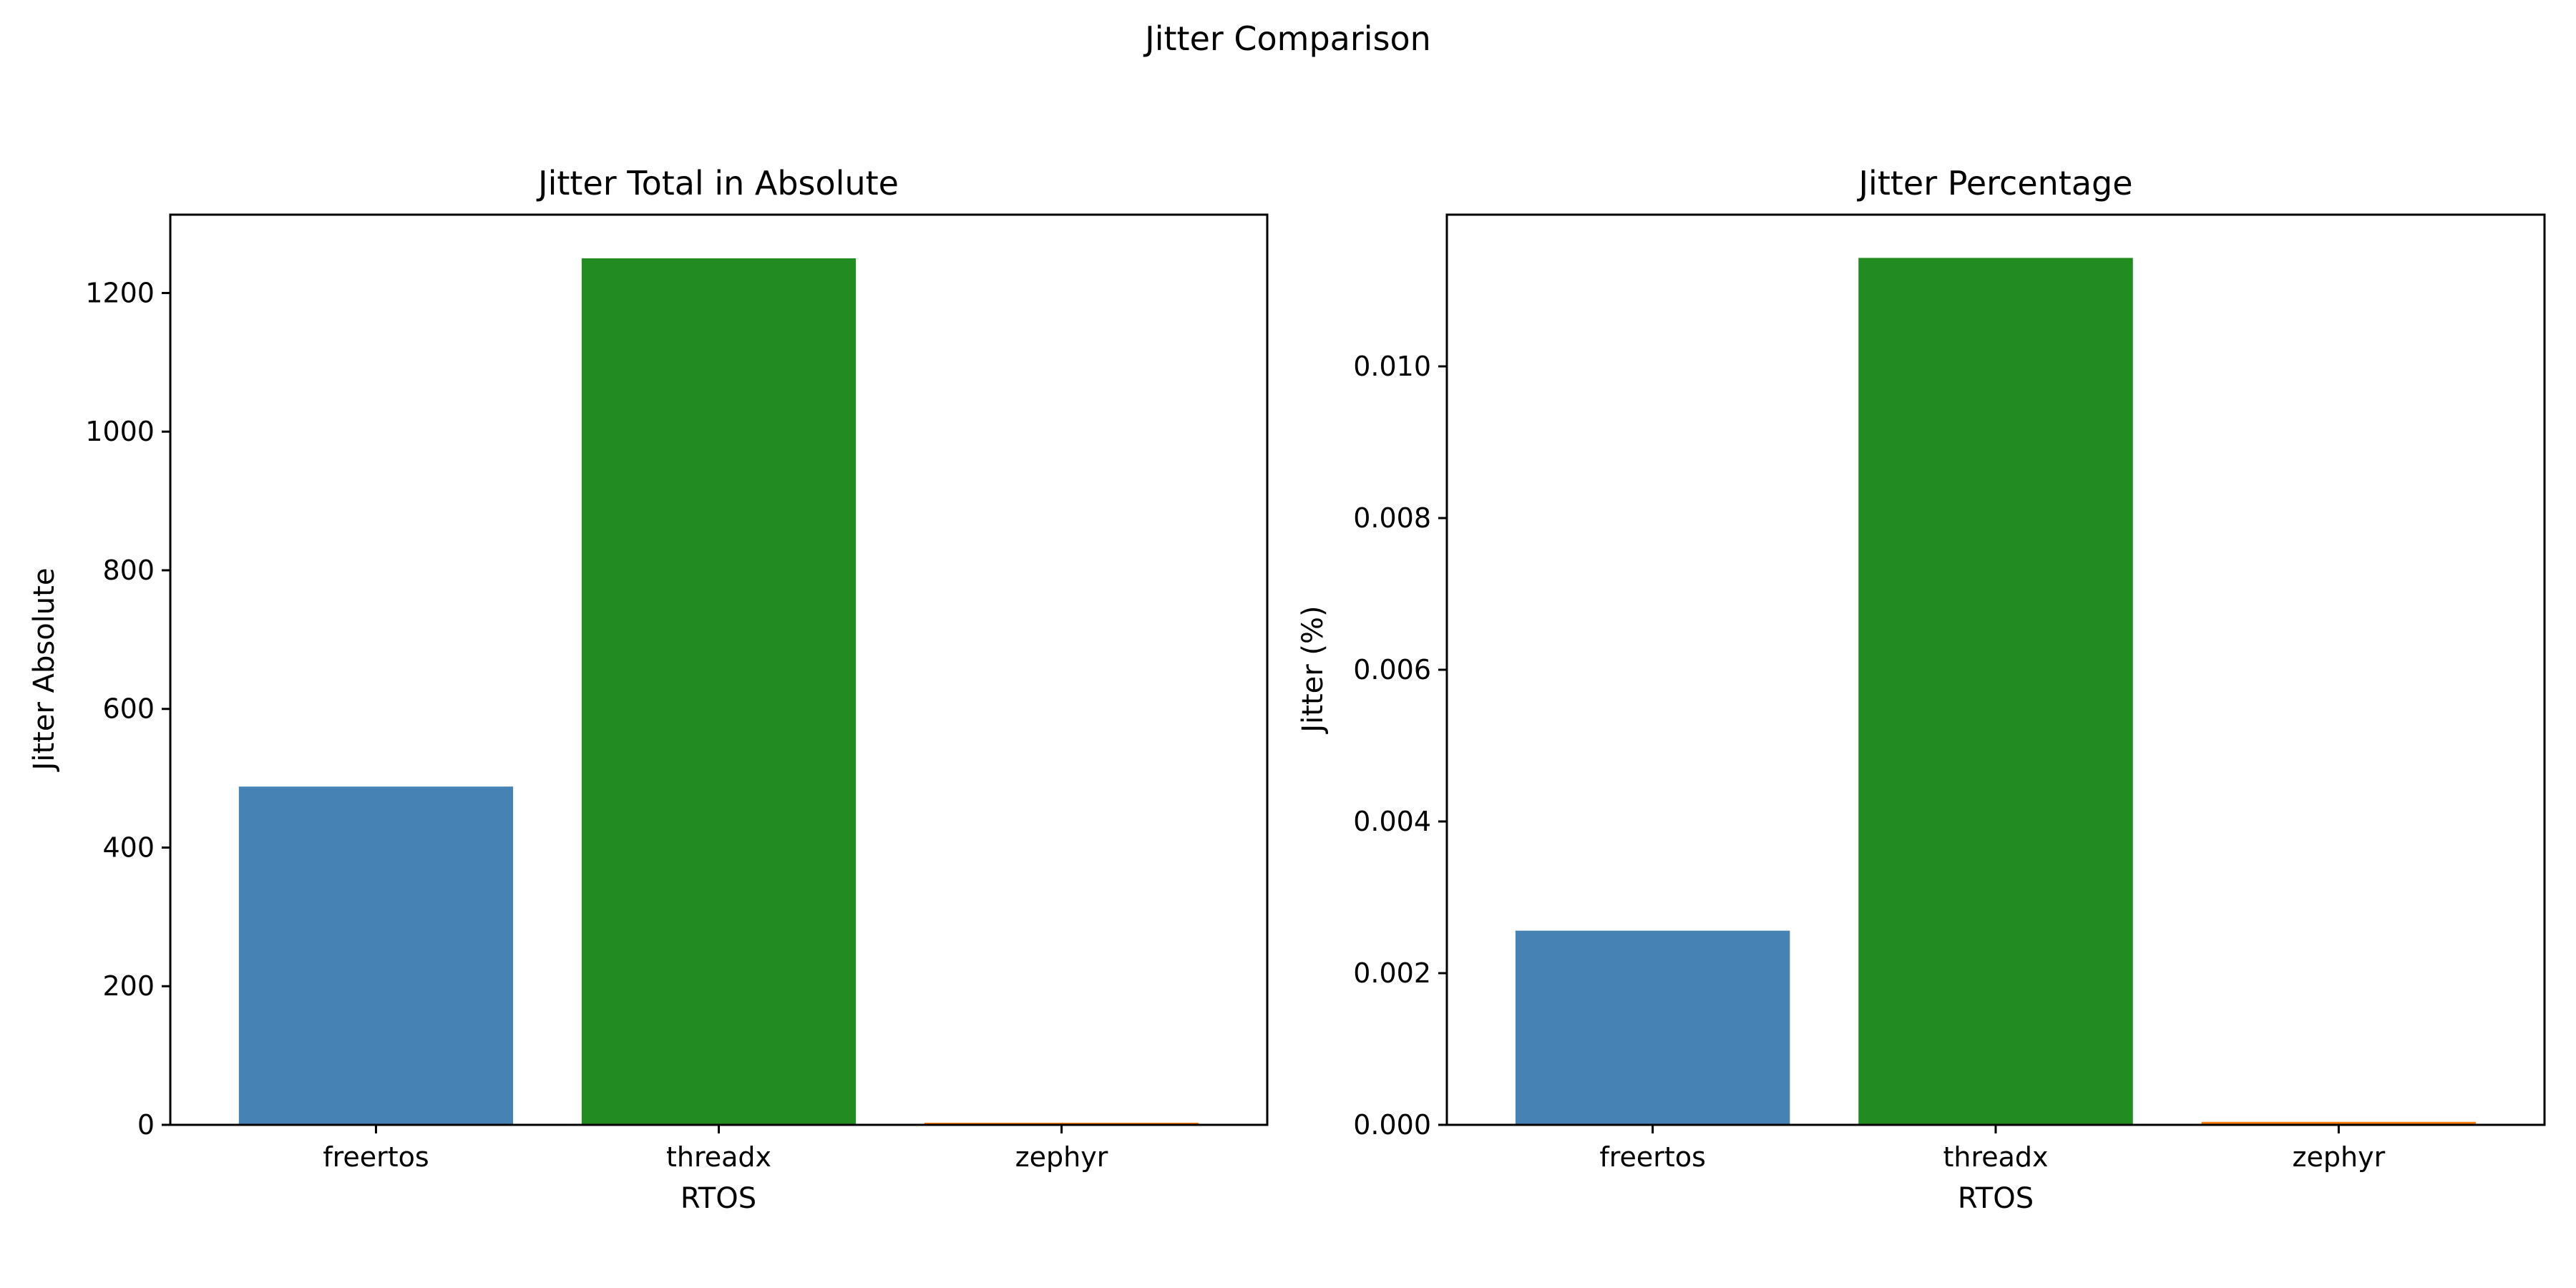 This screenshot has width=2576, height=1288. I want to click on y-axis-label-percentage: Jitter (%), so click(1313, 669).